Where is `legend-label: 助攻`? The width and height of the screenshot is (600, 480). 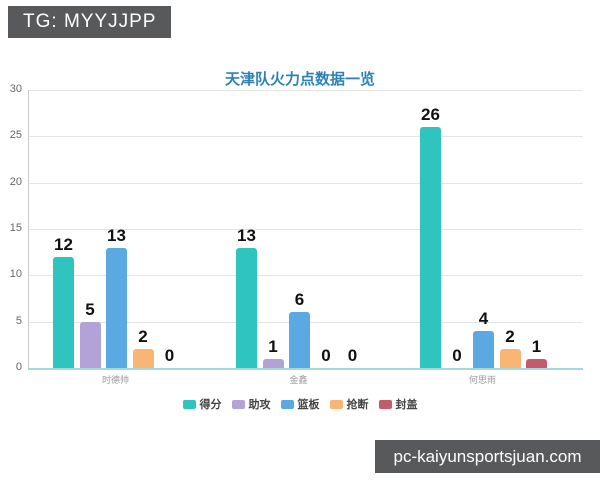 legend-label: 助攻 is located at coordinates (259, 405).